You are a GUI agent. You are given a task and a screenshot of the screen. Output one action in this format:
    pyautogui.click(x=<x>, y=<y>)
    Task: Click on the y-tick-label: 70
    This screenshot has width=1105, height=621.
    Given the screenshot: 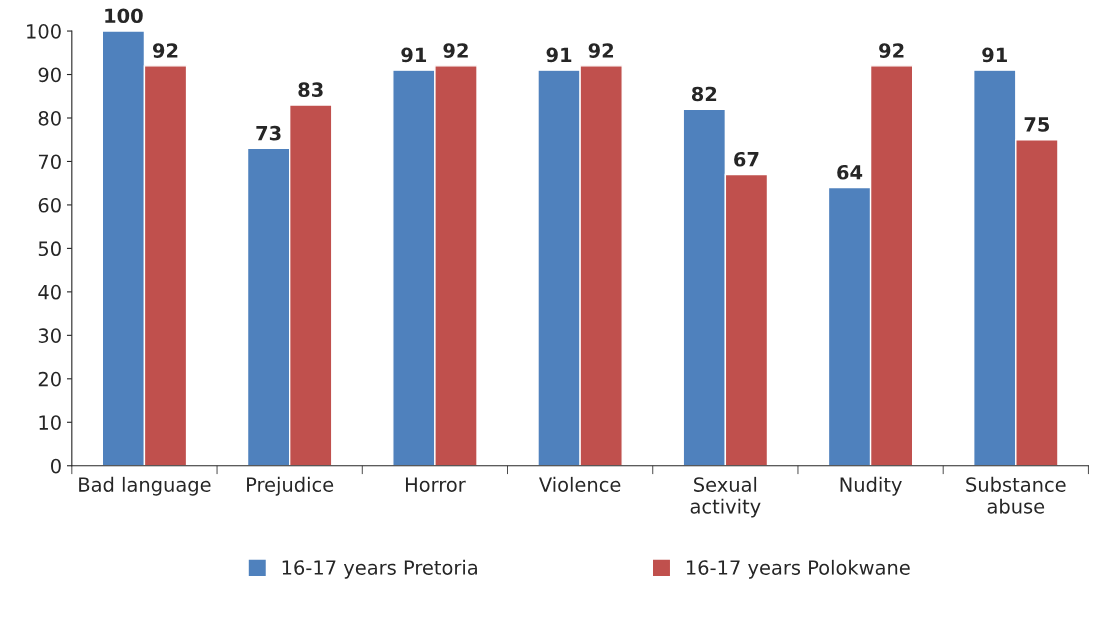 What is the action you would take?
    pyautogui.click(x=49, y=162)
    